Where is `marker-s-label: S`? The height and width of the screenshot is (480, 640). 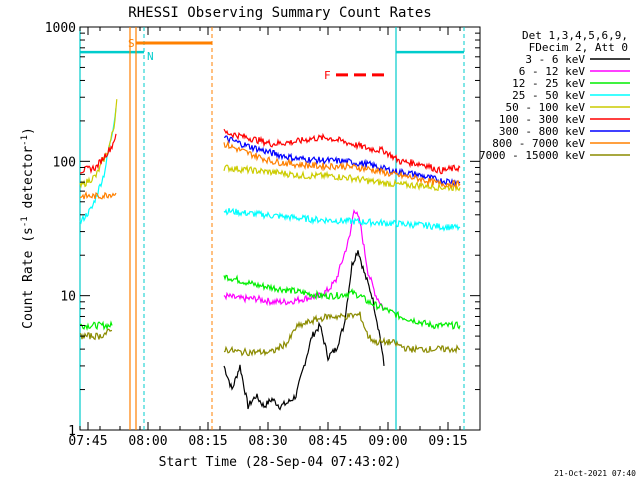 marker-s-label: S is located at coordinates (131, 43).